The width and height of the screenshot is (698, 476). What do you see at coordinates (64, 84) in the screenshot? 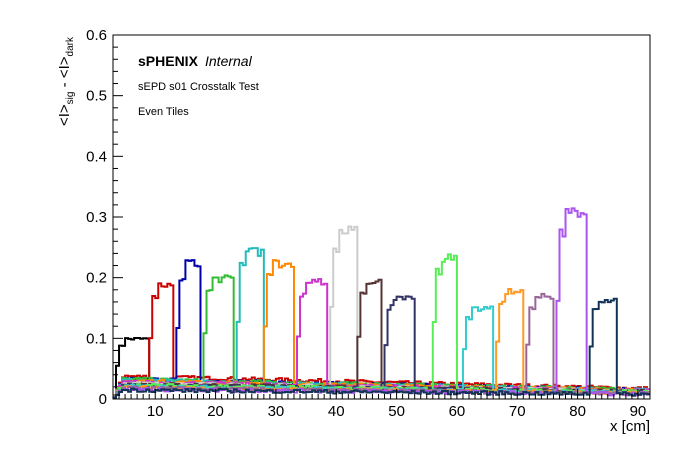
I see `y-label-minus: -` at bounding box center [64, 84].